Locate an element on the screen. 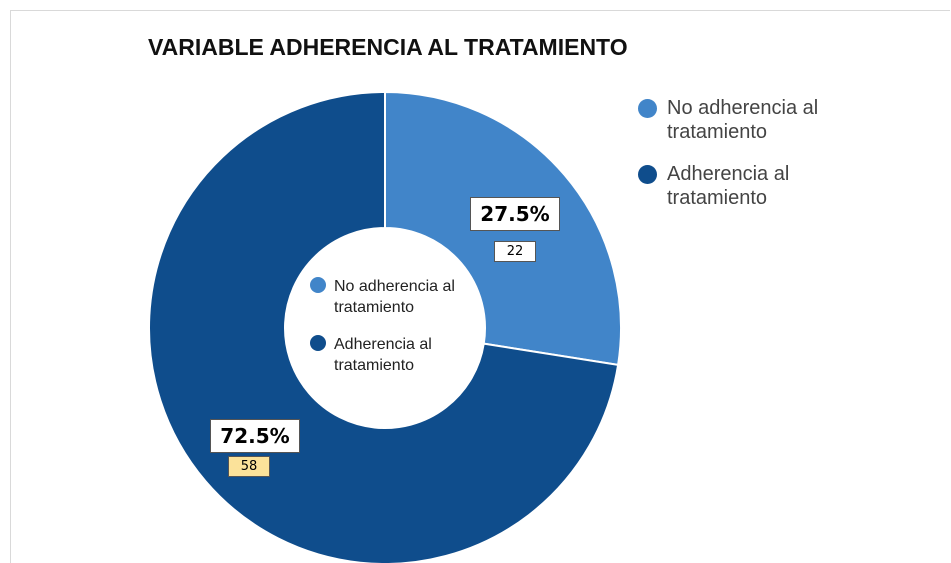 Image resolution: width=951 pixels, height=563 pixels. count-label: 58 is located at coordinates (249, 466).